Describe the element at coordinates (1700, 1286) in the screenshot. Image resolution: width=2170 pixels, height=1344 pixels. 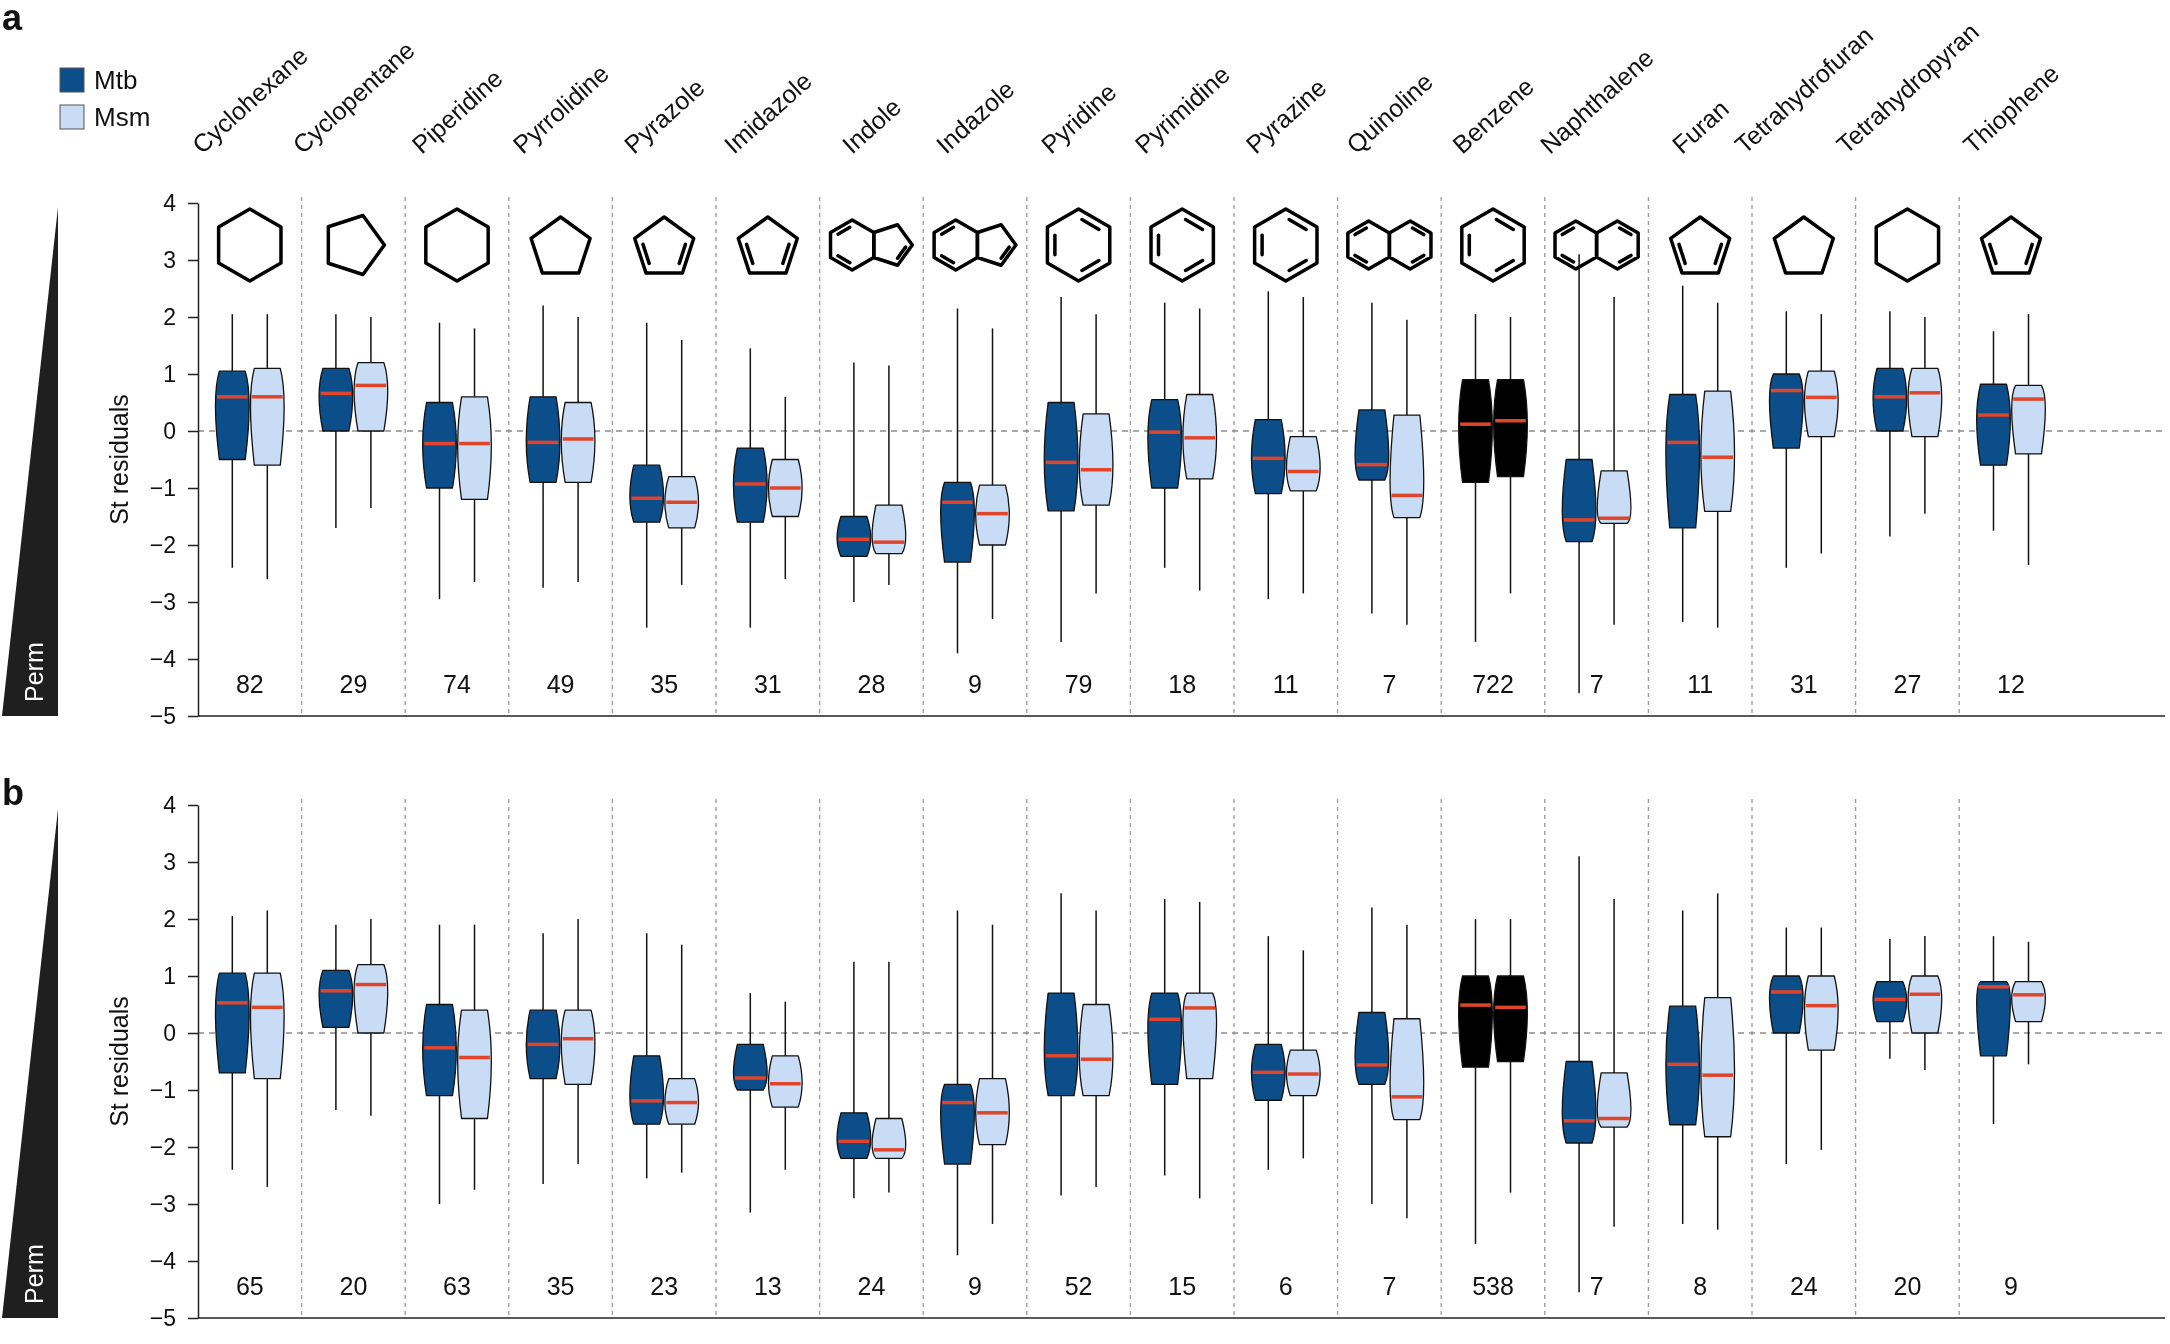
I see `annotation: 8` at that location.